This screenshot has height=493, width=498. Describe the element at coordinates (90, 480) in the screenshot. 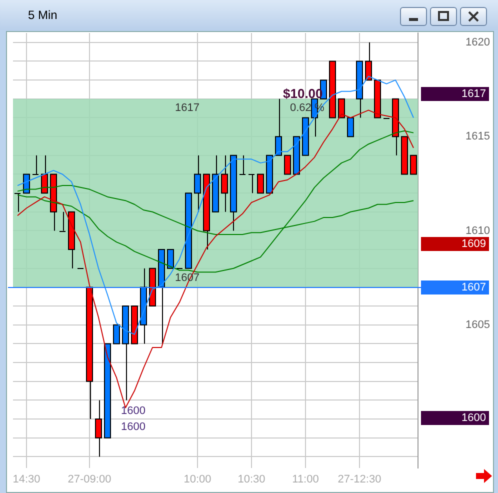

I see `x-tick-label: 27-09:00` at that location.